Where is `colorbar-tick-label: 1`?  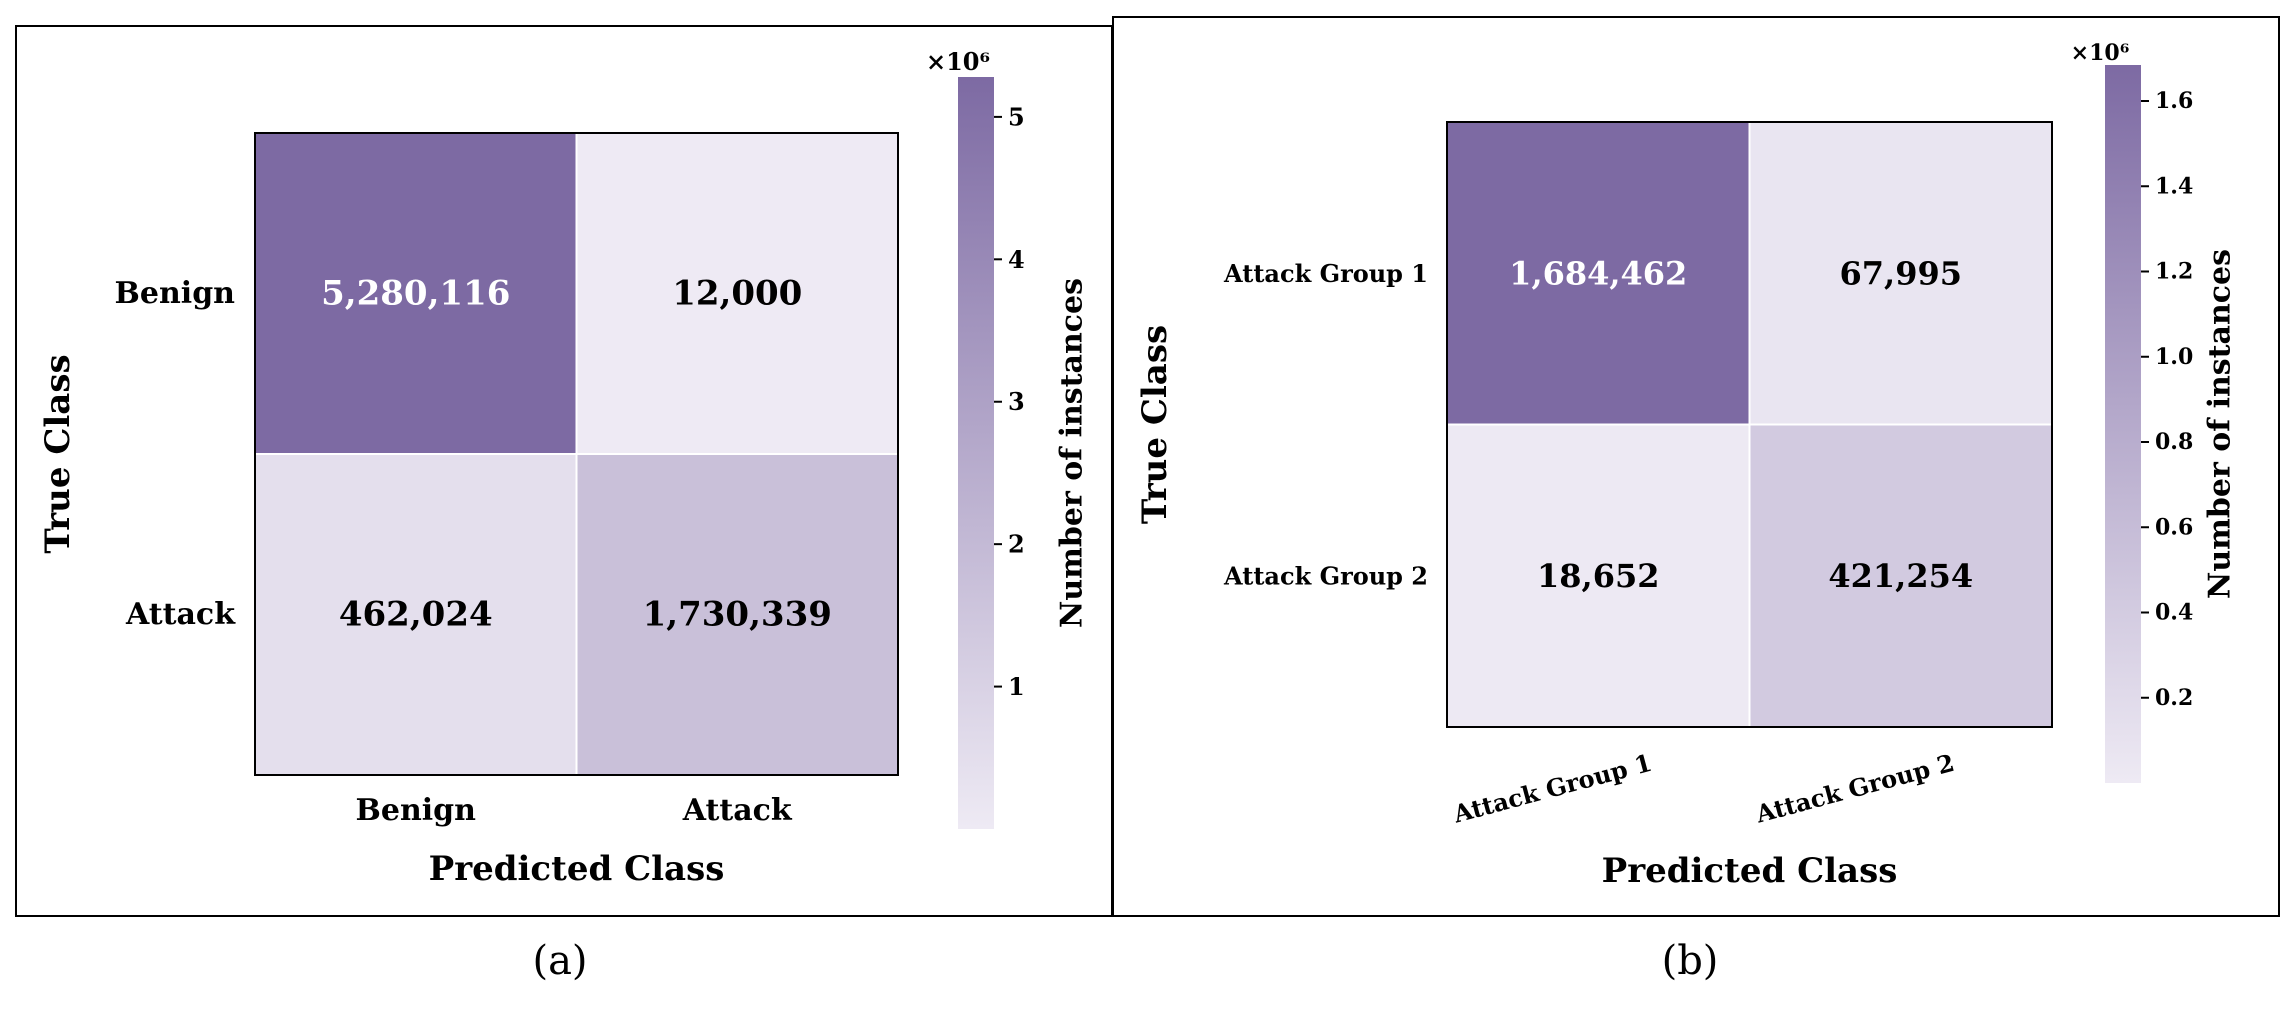
colorbar-tick-label: 1 is located at coordinates (1016, 686).